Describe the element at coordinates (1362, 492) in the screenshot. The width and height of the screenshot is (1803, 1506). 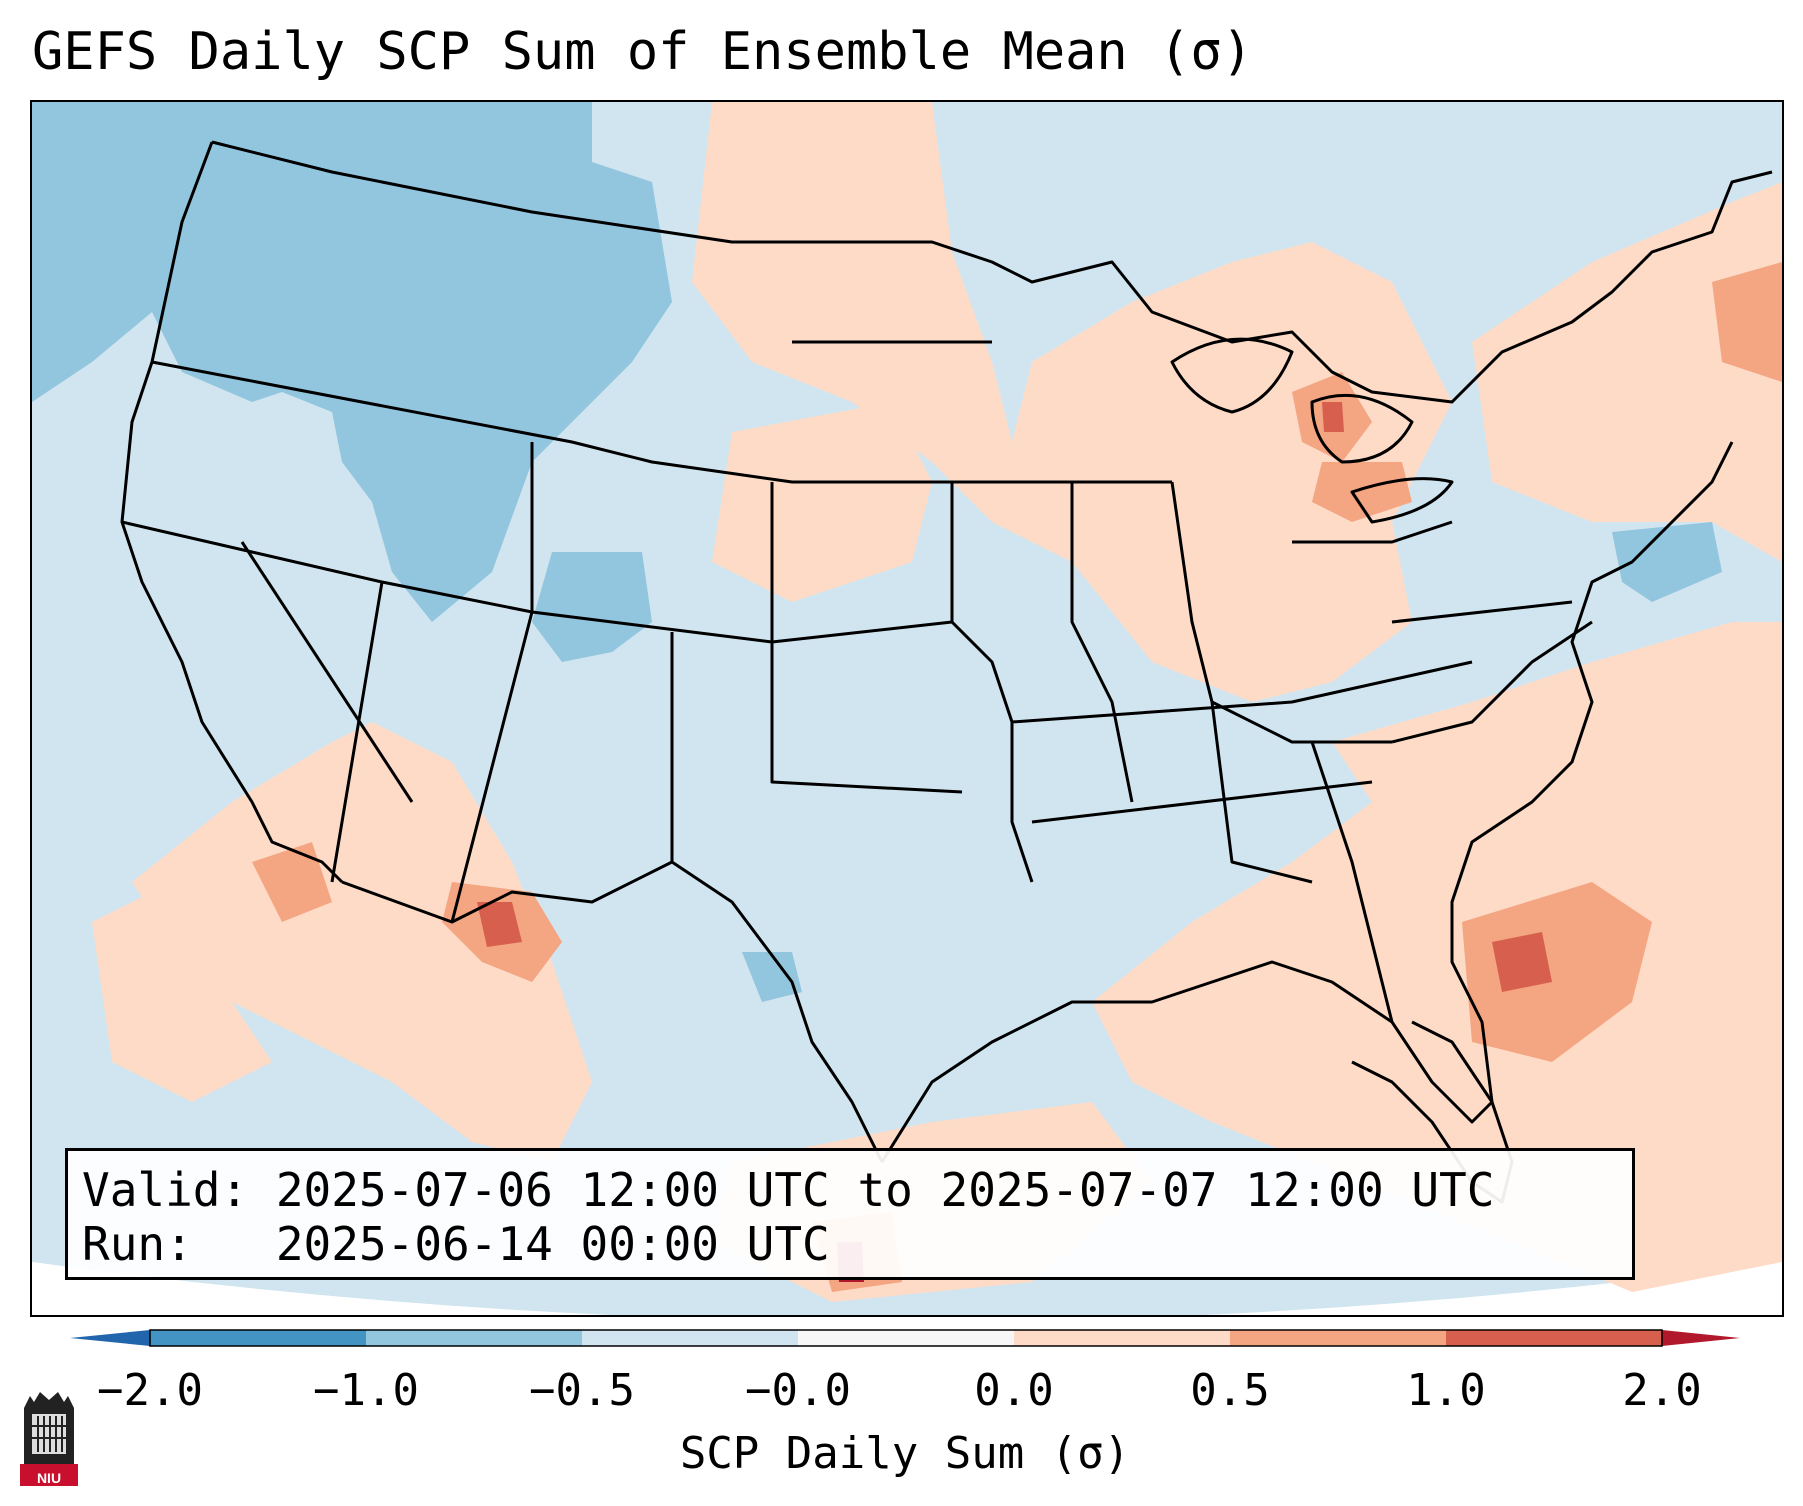
I see `ohio-strong-positive` at that location.